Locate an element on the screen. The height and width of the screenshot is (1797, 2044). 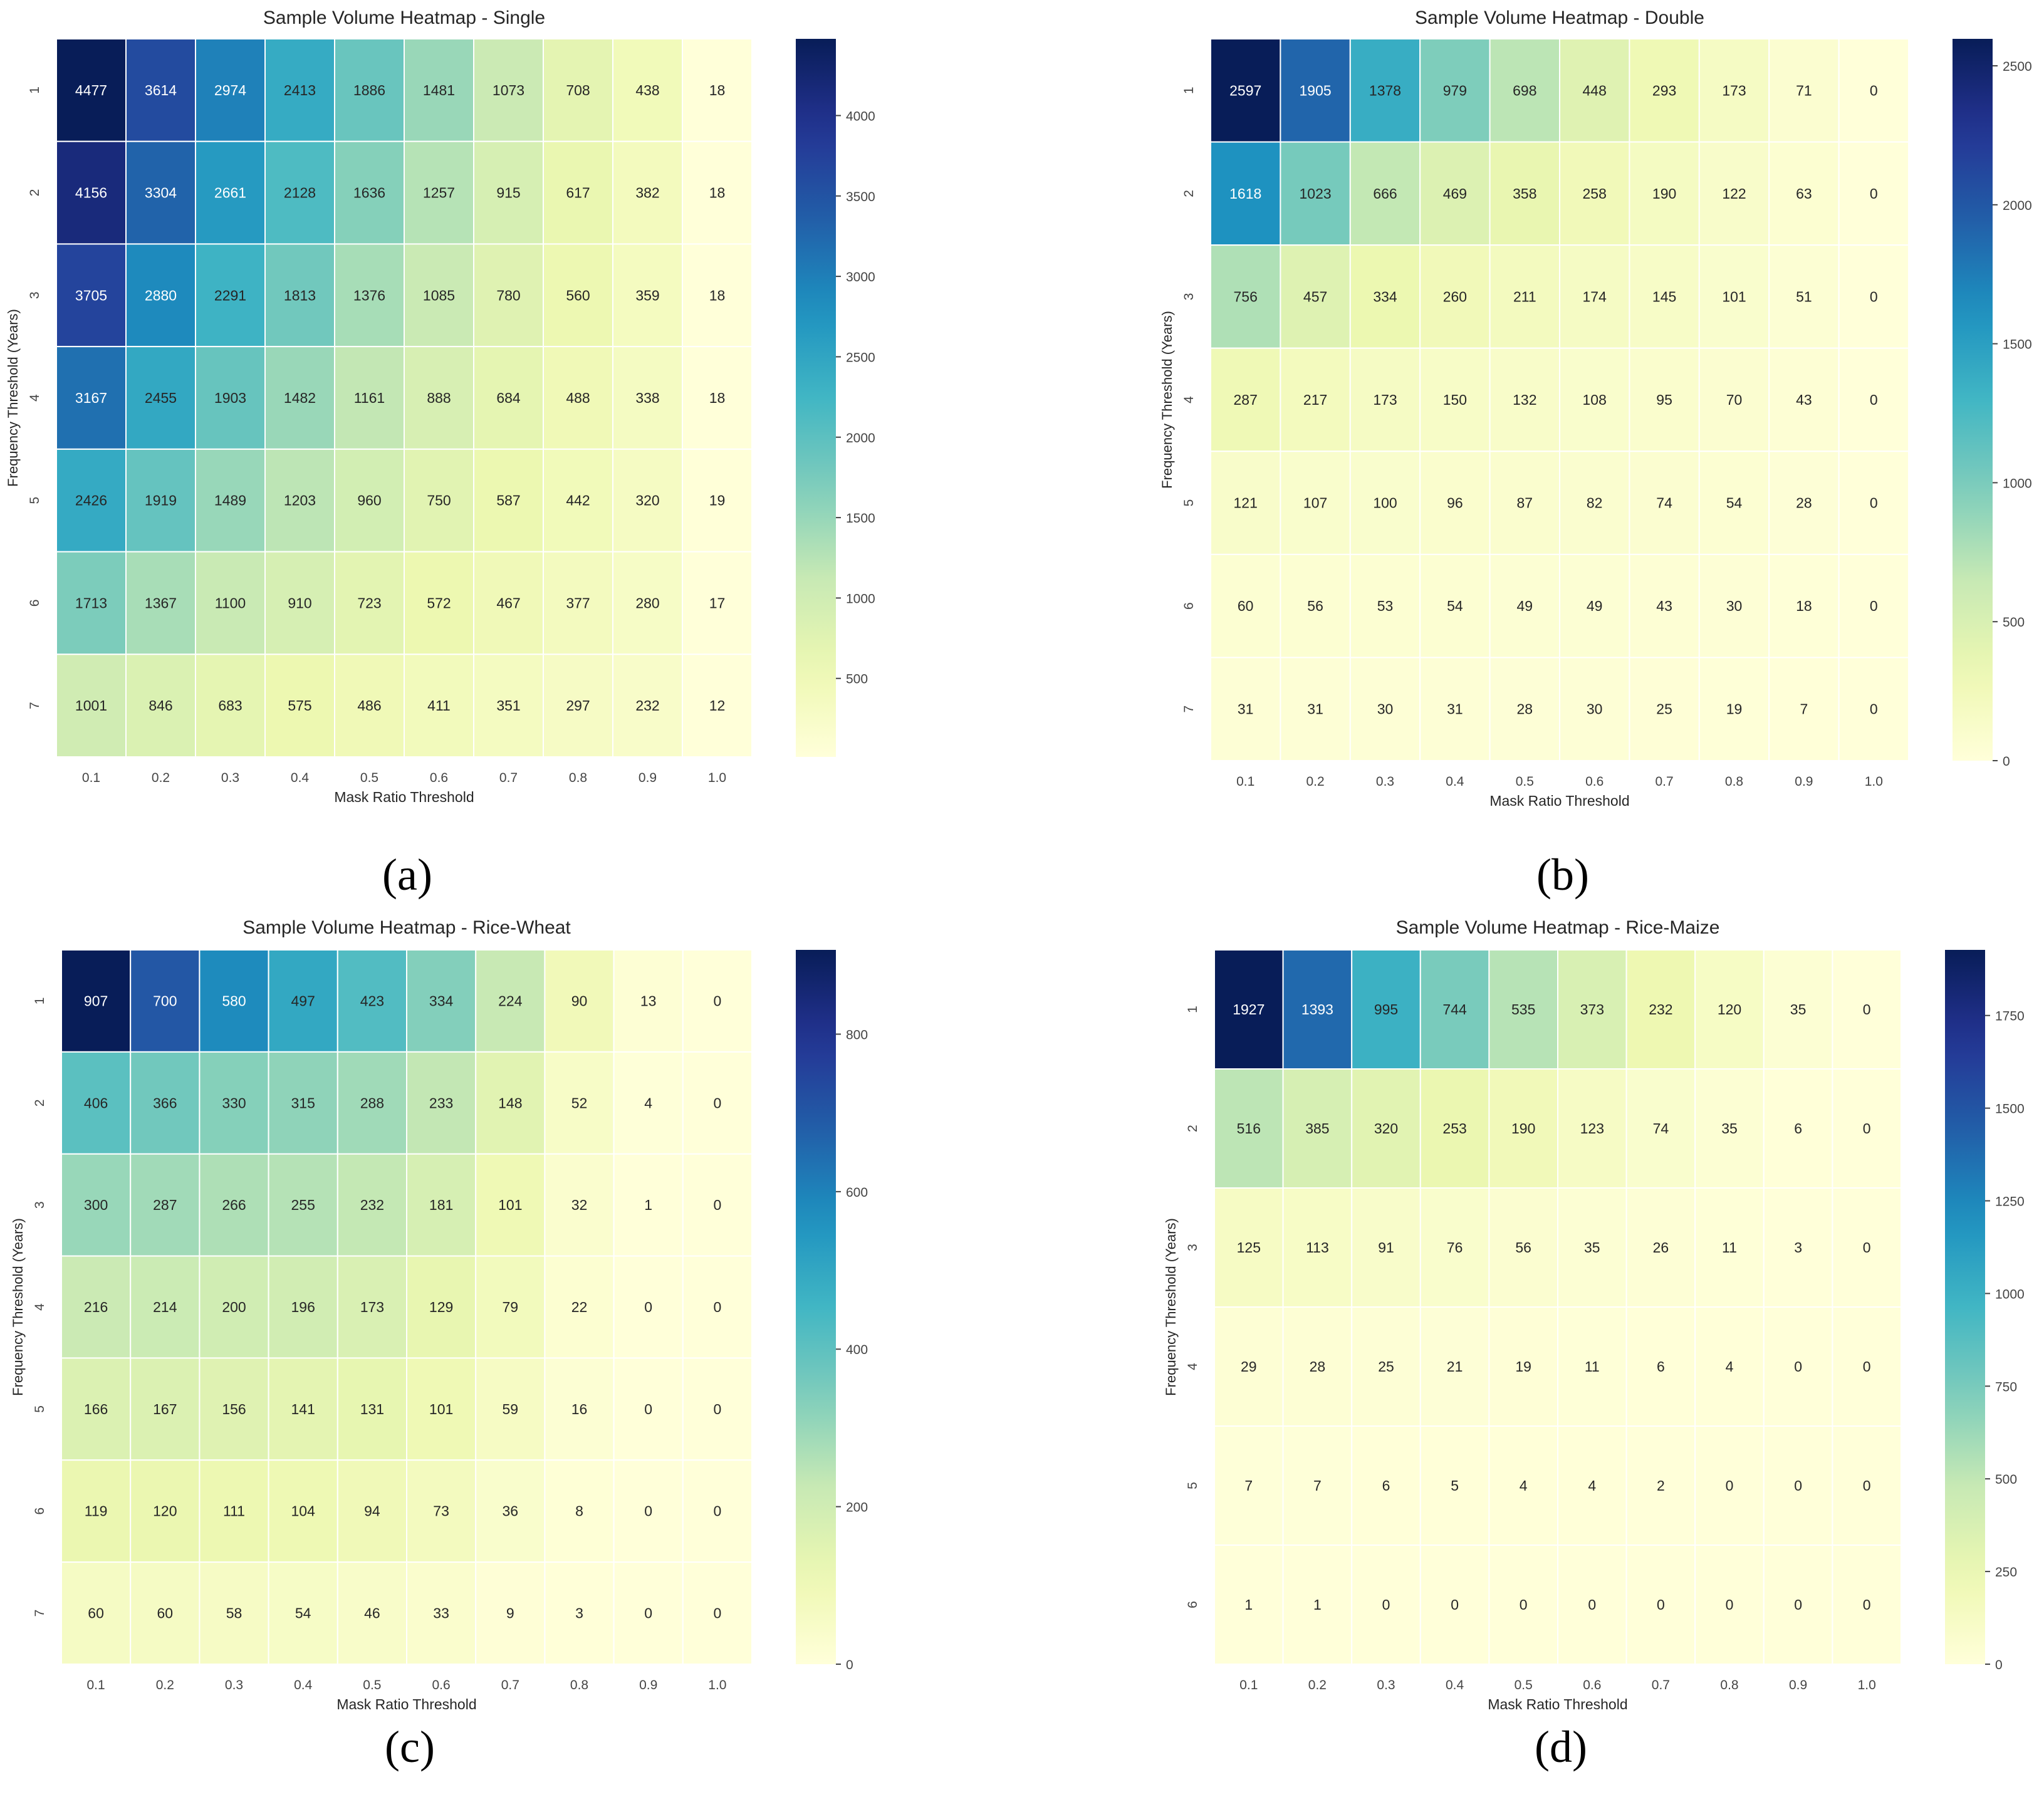
cell-value-label: 46 is located at coordinates (372, 1614).